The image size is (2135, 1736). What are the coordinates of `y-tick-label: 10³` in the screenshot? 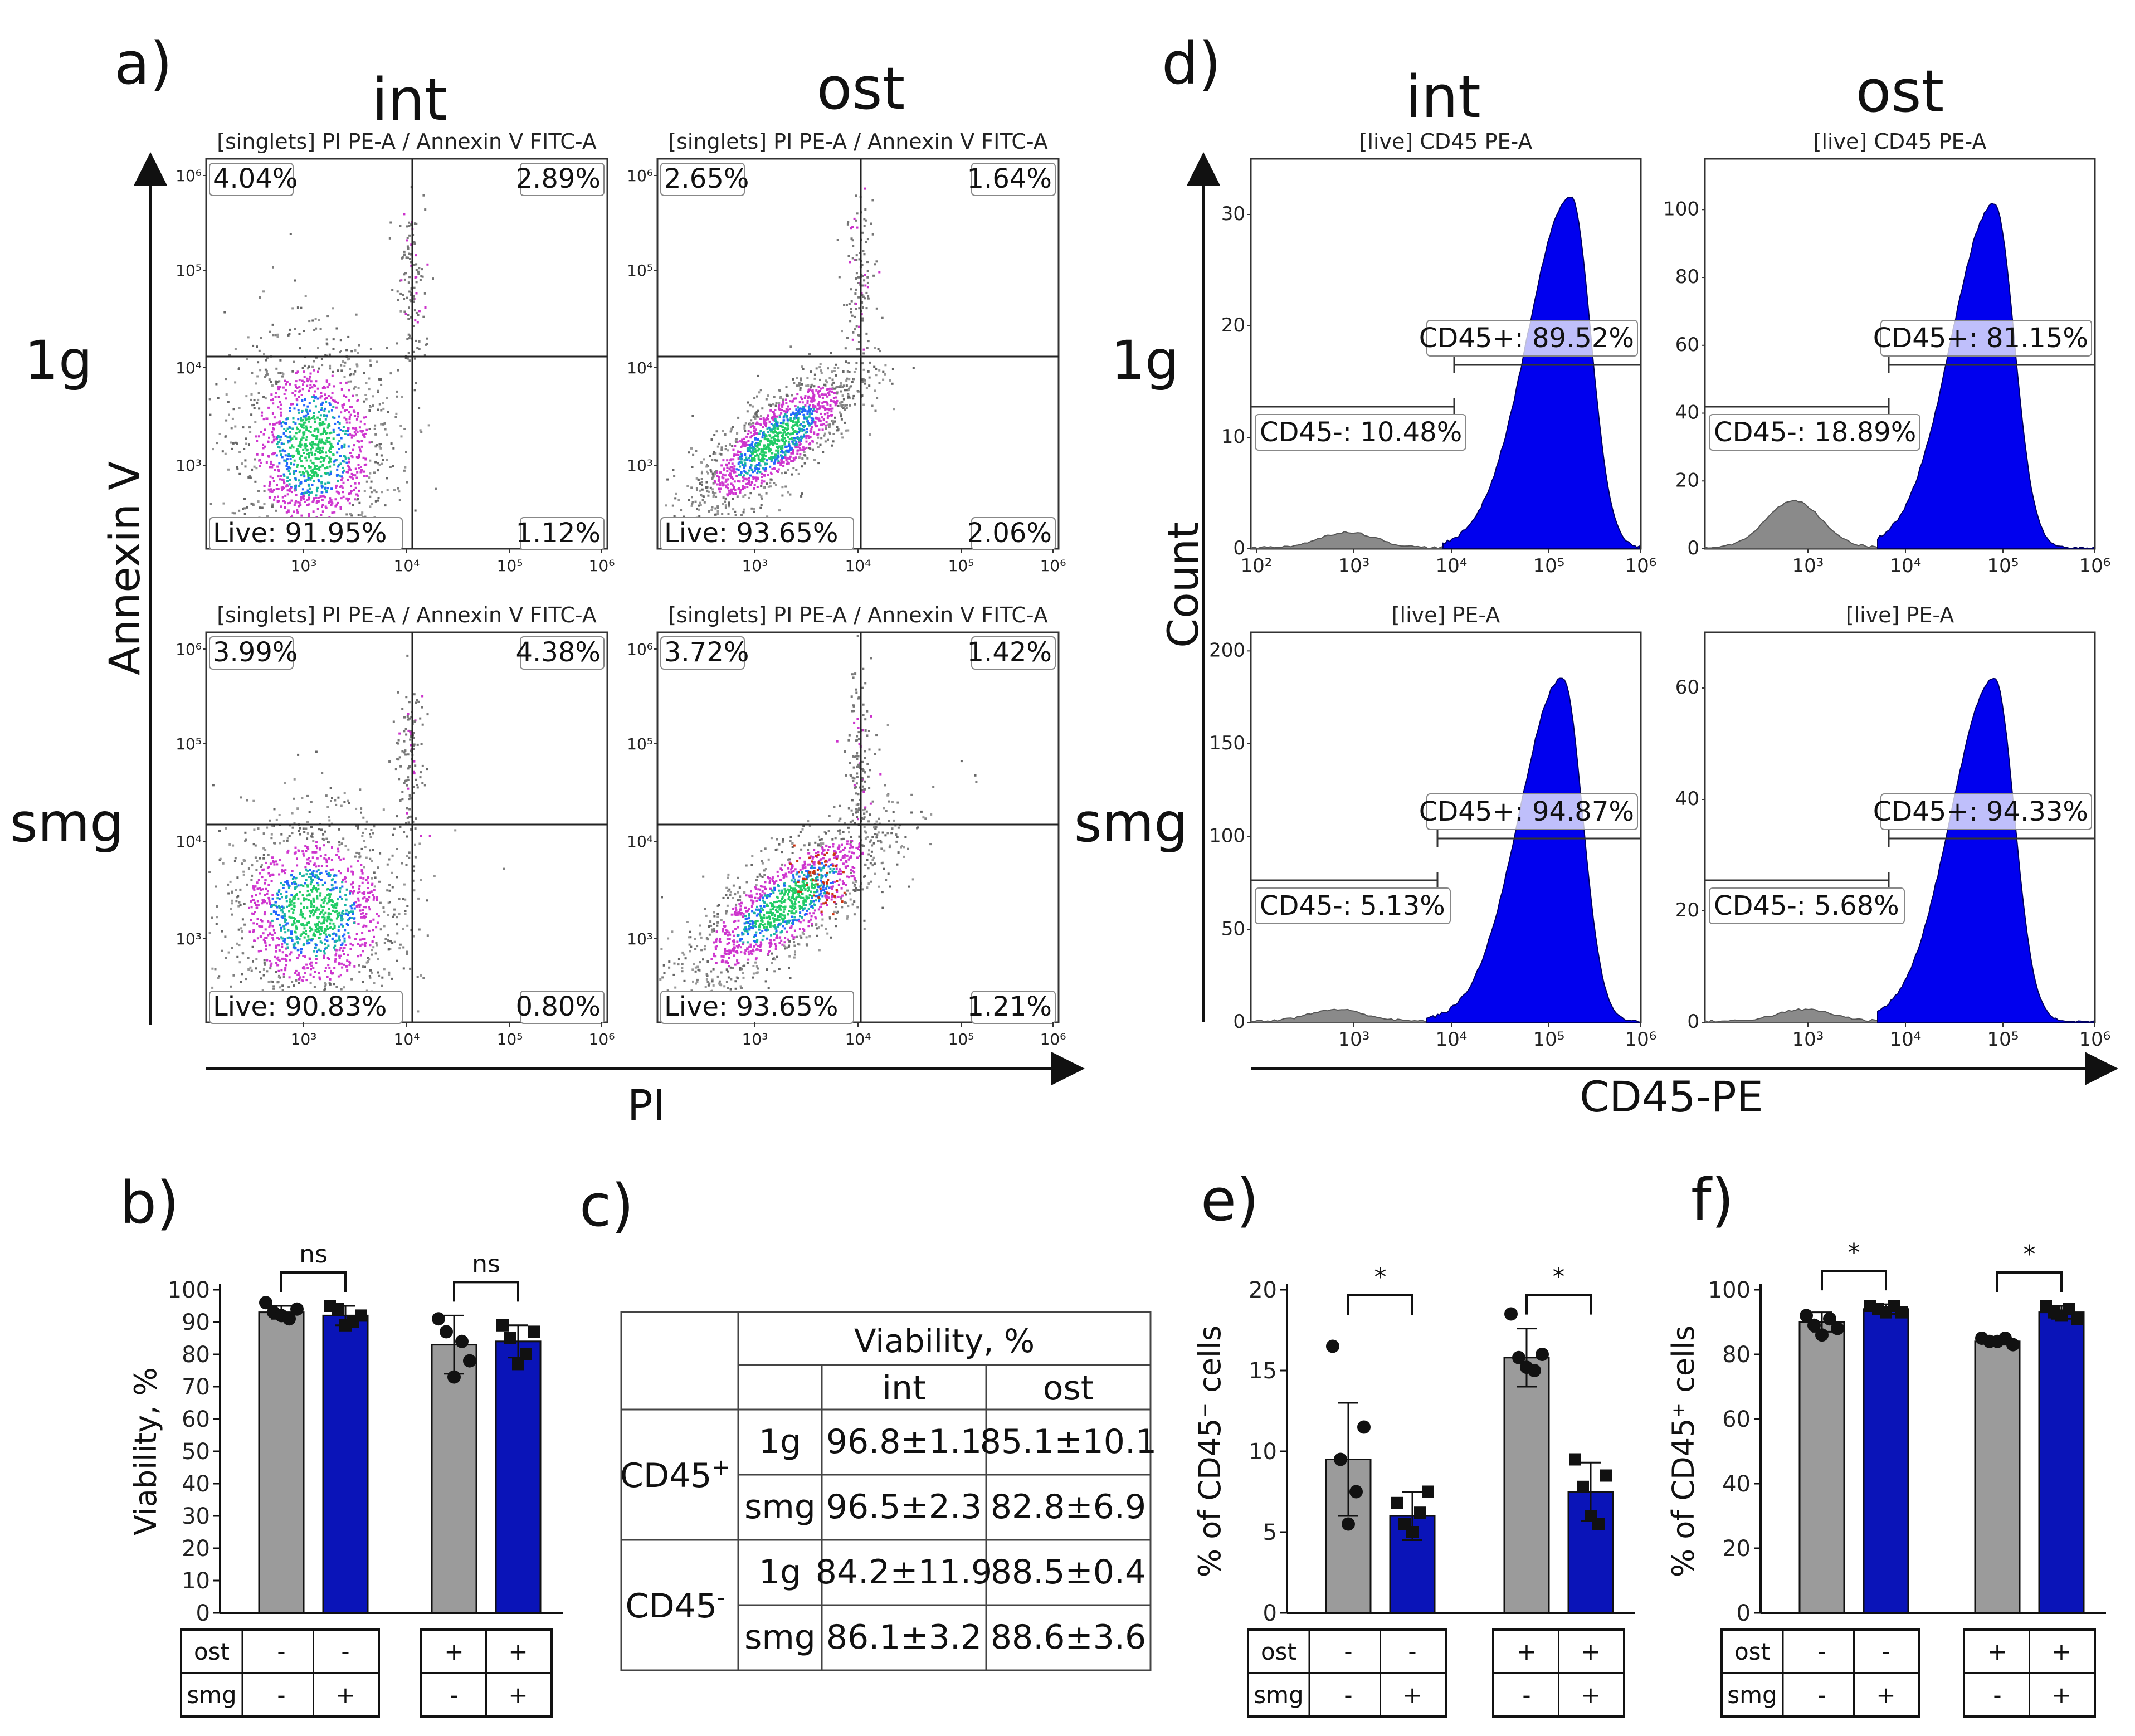 It's located at (640, 466).